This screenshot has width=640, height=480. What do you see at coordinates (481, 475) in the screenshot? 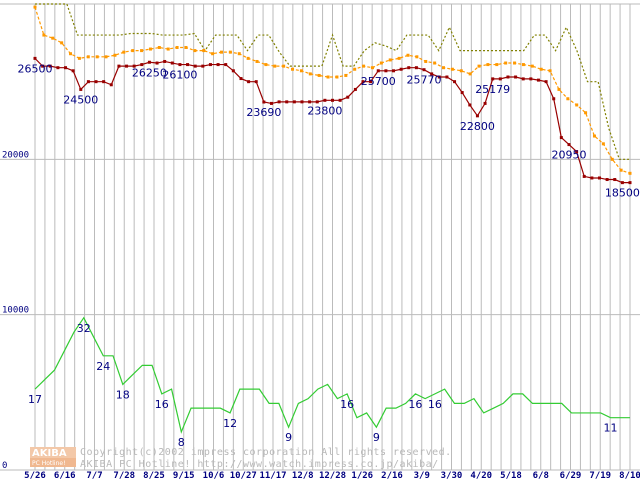
I see `x-tick-label: 4/20` at bounding box center [481, 475].